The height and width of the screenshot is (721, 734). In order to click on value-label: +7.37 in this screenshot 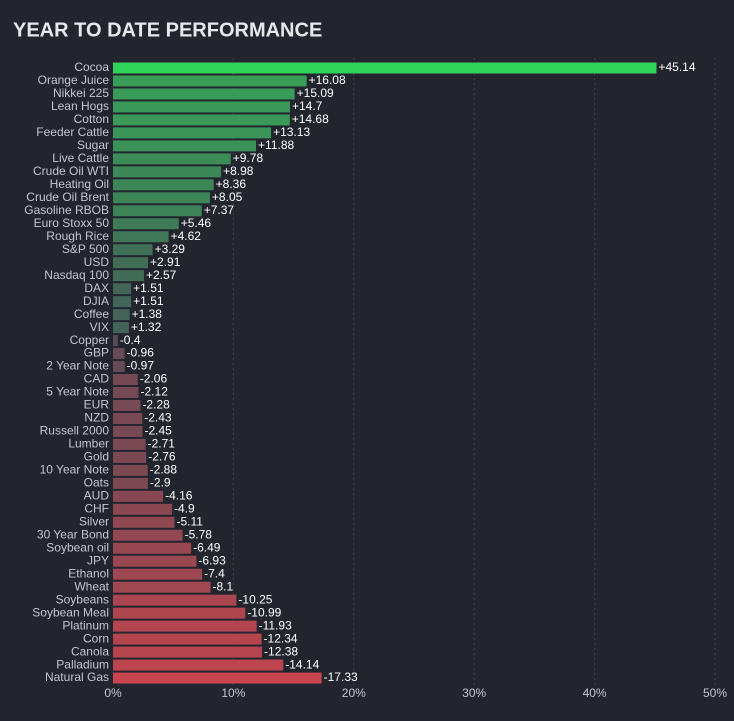, I will do `click(219, 210)`.